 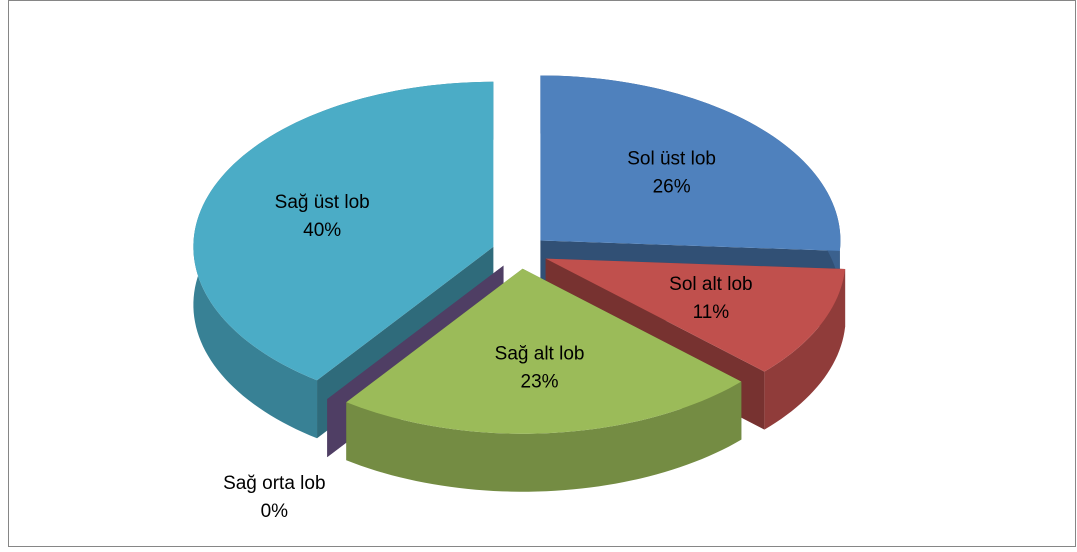 What do you see at coordinates (275, 511) in the screenshot?
I see `data-label-value: 0%` at bounding box center [275, 511].